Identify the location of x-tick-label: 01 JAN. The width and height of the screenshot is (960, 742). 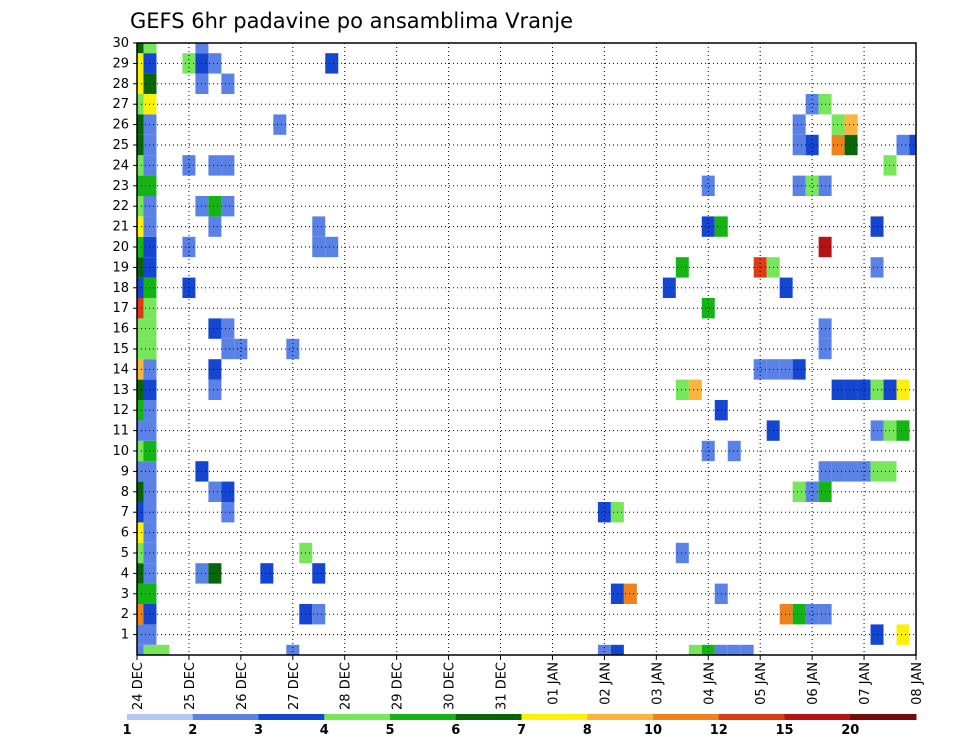
(554, 683).